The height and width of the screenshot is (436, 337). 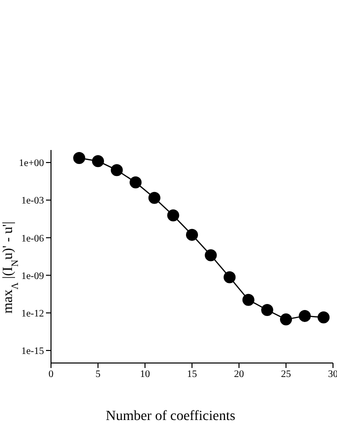 What do you see at coordinates (98, 374) in the screenshot?
I see `x-tick-label: 5` at bounding box center [98, 374].